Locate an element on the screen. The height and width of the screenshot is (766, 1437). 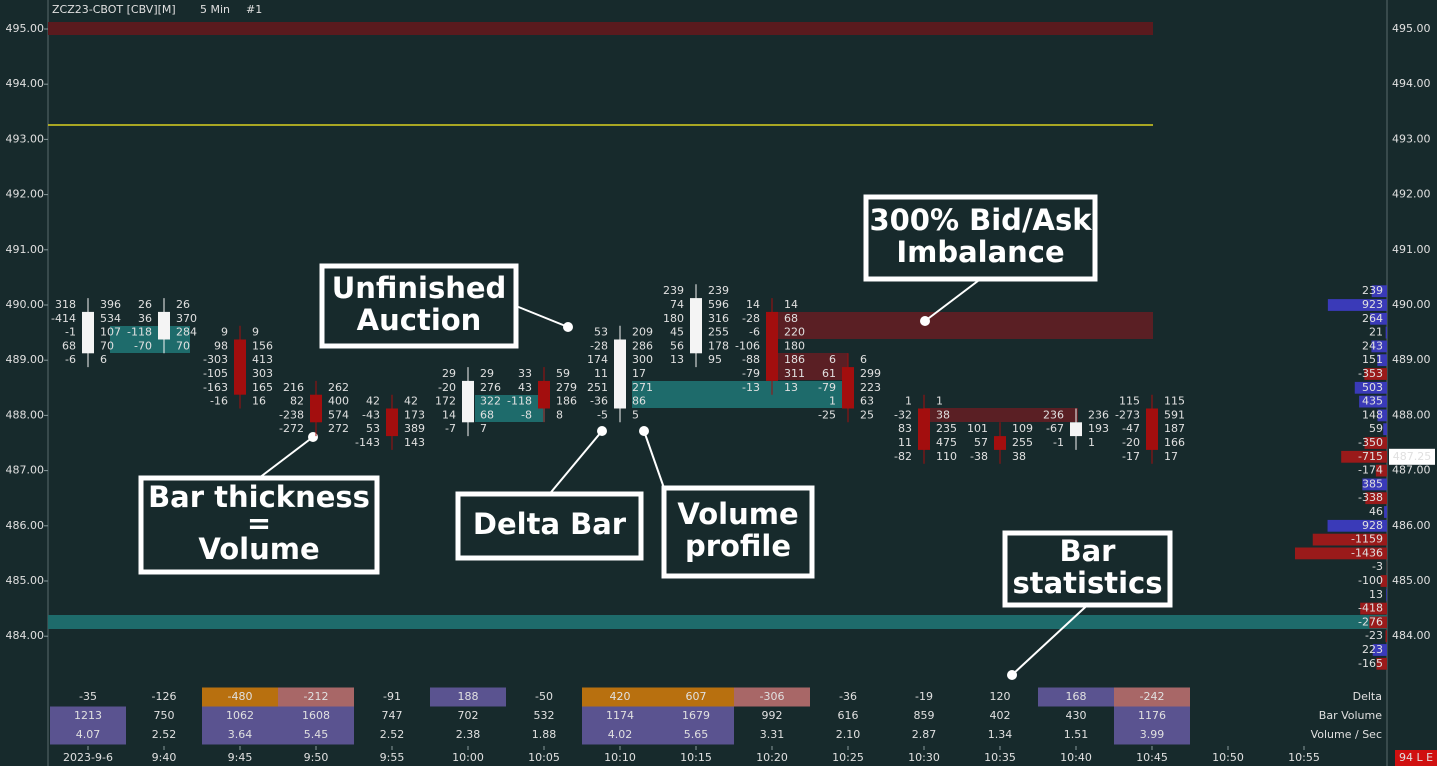
stat-value: 430 is located at coordinates (1076, 715).